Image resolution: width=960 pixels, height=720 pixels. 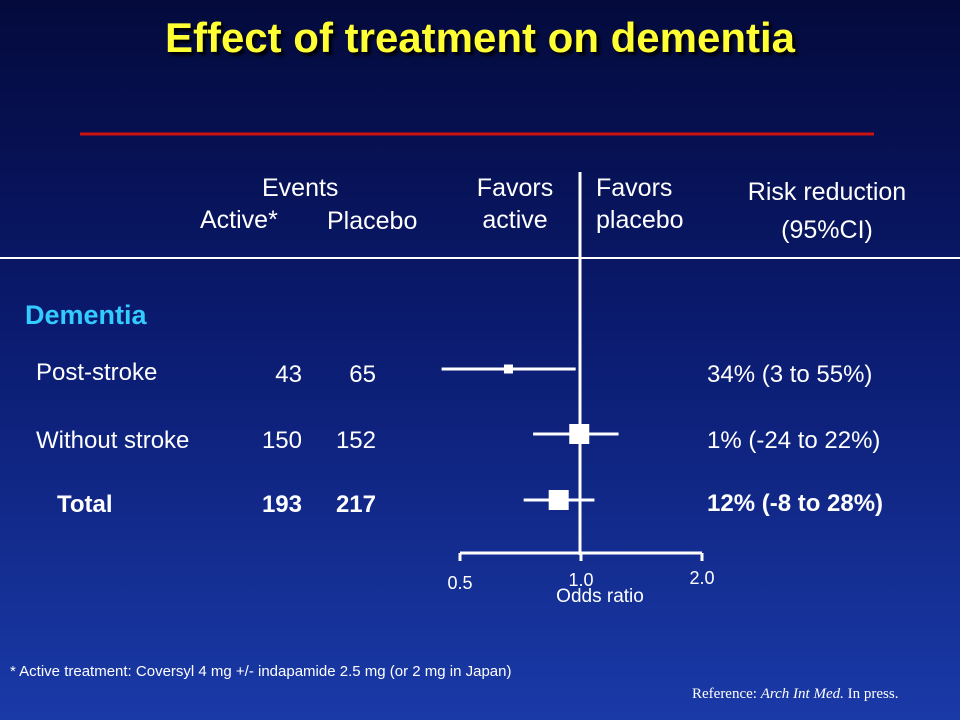 What do you see at coordinates (558, 500) in the screenshot?
I see `point-estimate-total` at bounding box center [558, 500].